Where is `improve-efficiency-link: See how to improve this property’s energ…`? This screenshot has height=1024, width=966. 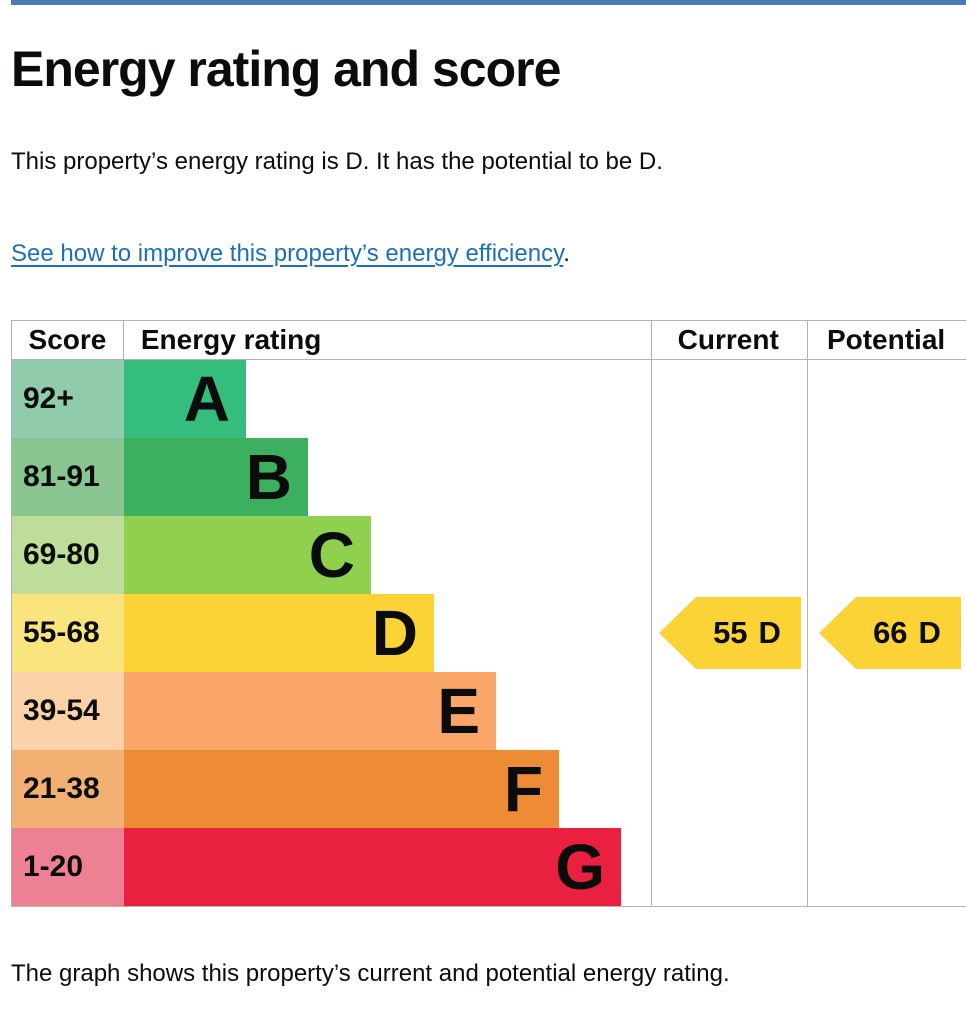
improve-efficiency-link: See how to improve this property’s energ… is located at coordinates (287, 253).